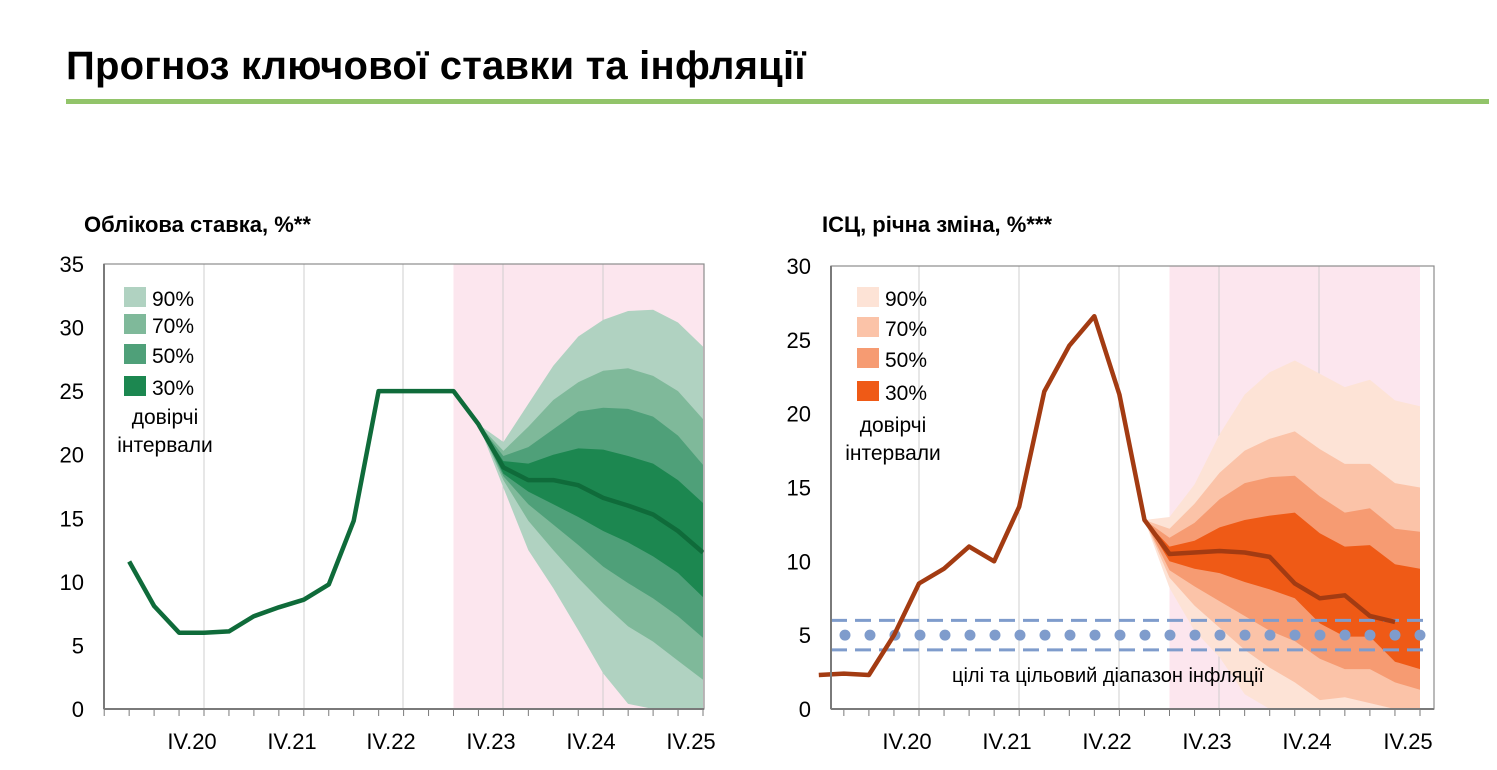 This screenshot has height=770, width=1497. What do you see at coordinates (72, 264) in the screenshot?
I see `y-tick-label: 35` at bounding box center [72, 264].